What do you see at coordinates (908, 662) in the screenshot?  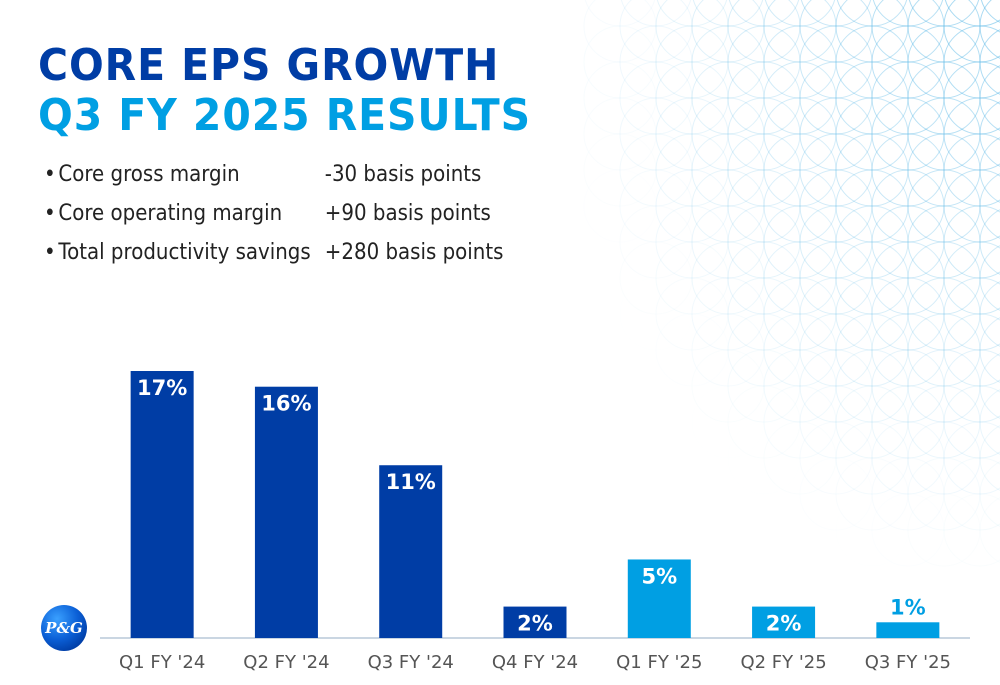 I see `x-tick-label: Q3 FY '25` at bounding box center [908, 662].